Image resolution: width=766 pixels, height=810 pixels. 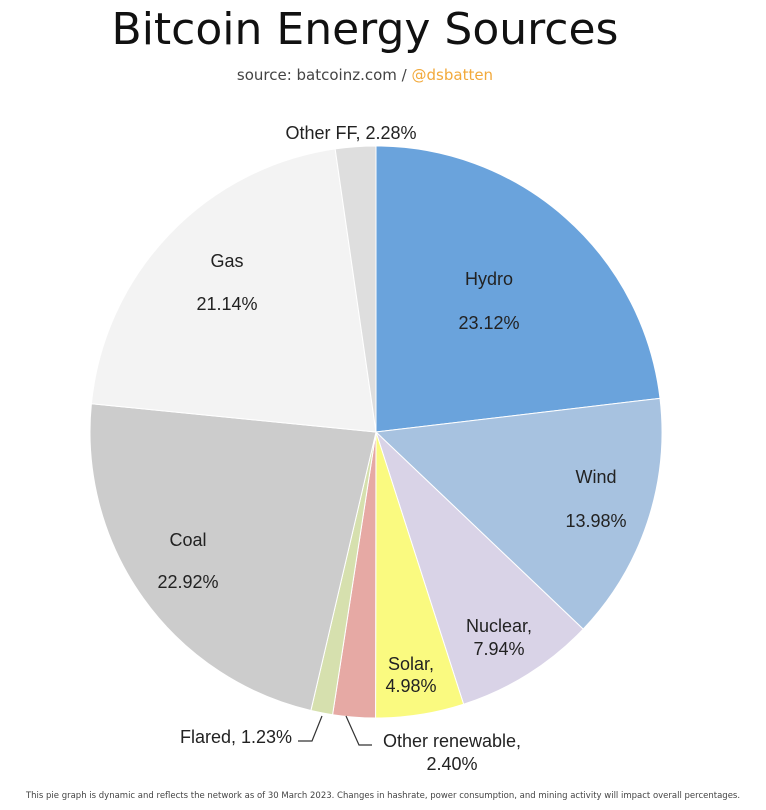 I want to click on slice-value-solar: 4.98%, so click(x=410, y=686).